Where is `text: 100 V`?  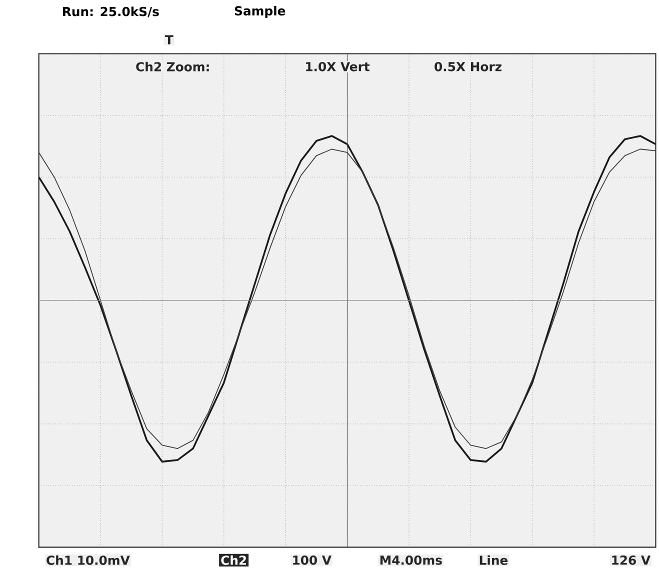
text: 100 V is located at coordinates (312, 560).